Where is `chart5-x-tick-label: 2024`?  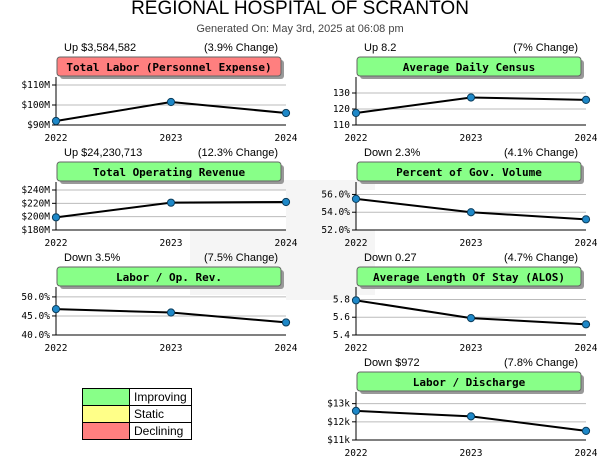
chart5-x-tick-label: 2024 is located at coordinates (286, 348).